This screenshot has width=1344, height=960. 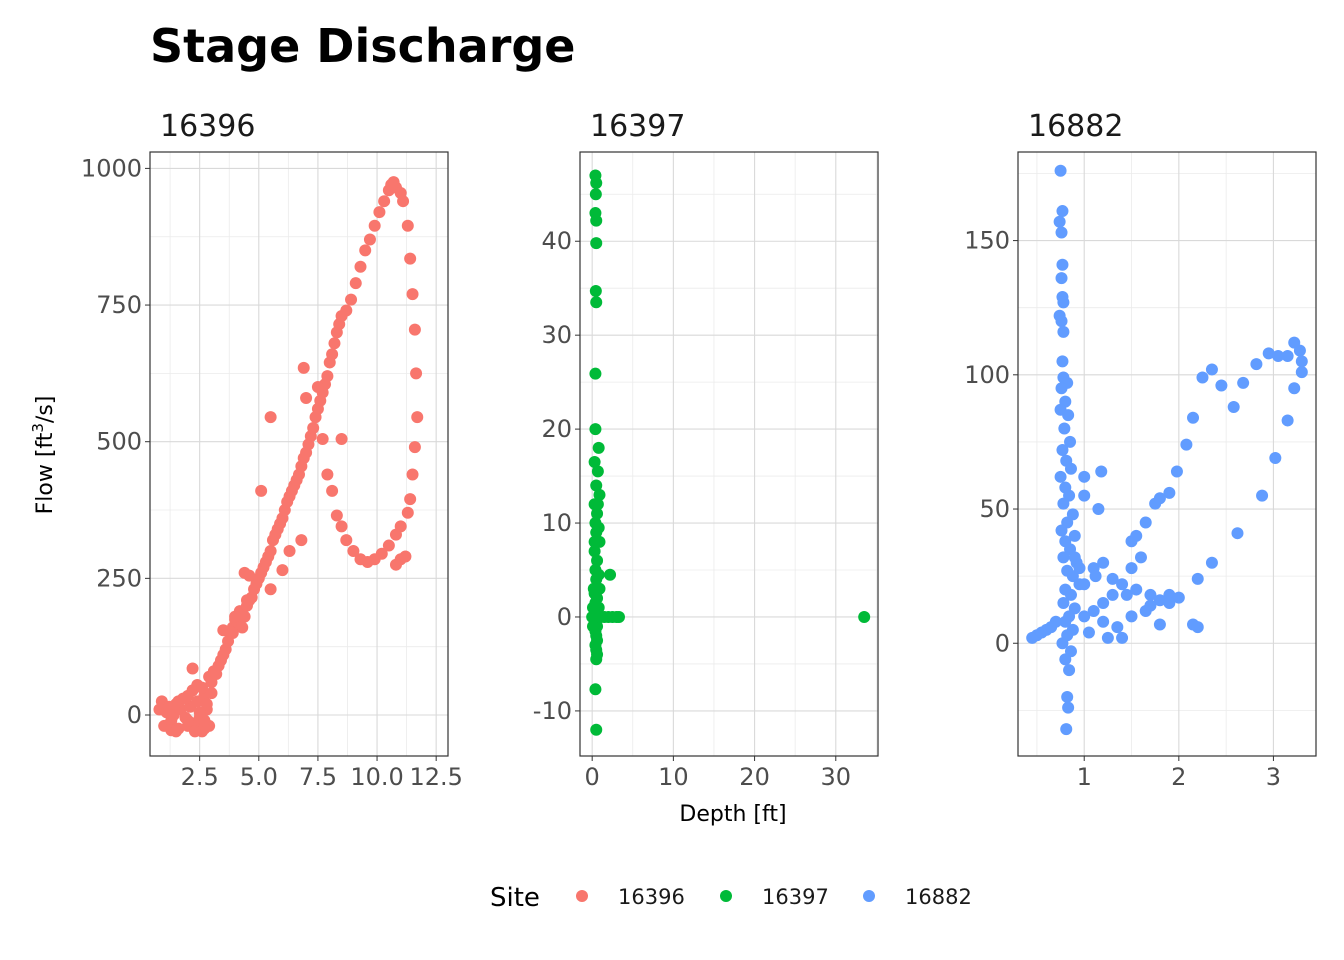 What do you see at coordinates (43, 455) in the screenshot?
I see `y-axis-title: Flow [ft3/s]` at bounding box center [43, 455].